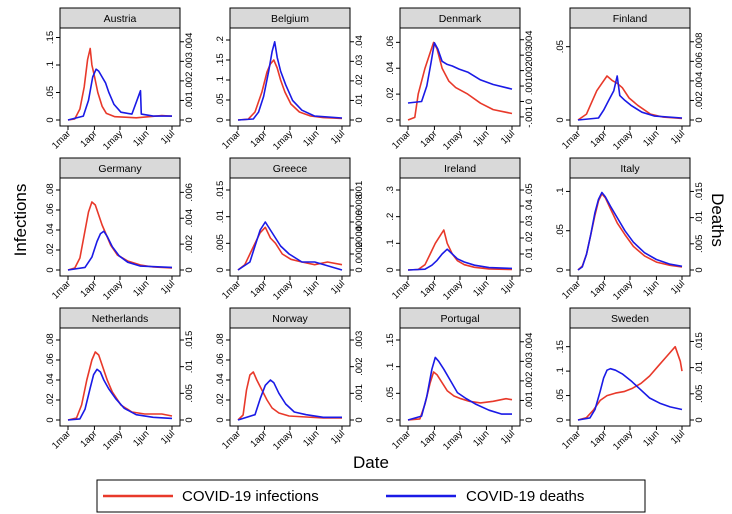 This screenshot has height=514, width=732. Describe the element at coordinates (525, 496) in the screenshot. I see `legend-label-deaths: COVID-19 deaths` at that location.